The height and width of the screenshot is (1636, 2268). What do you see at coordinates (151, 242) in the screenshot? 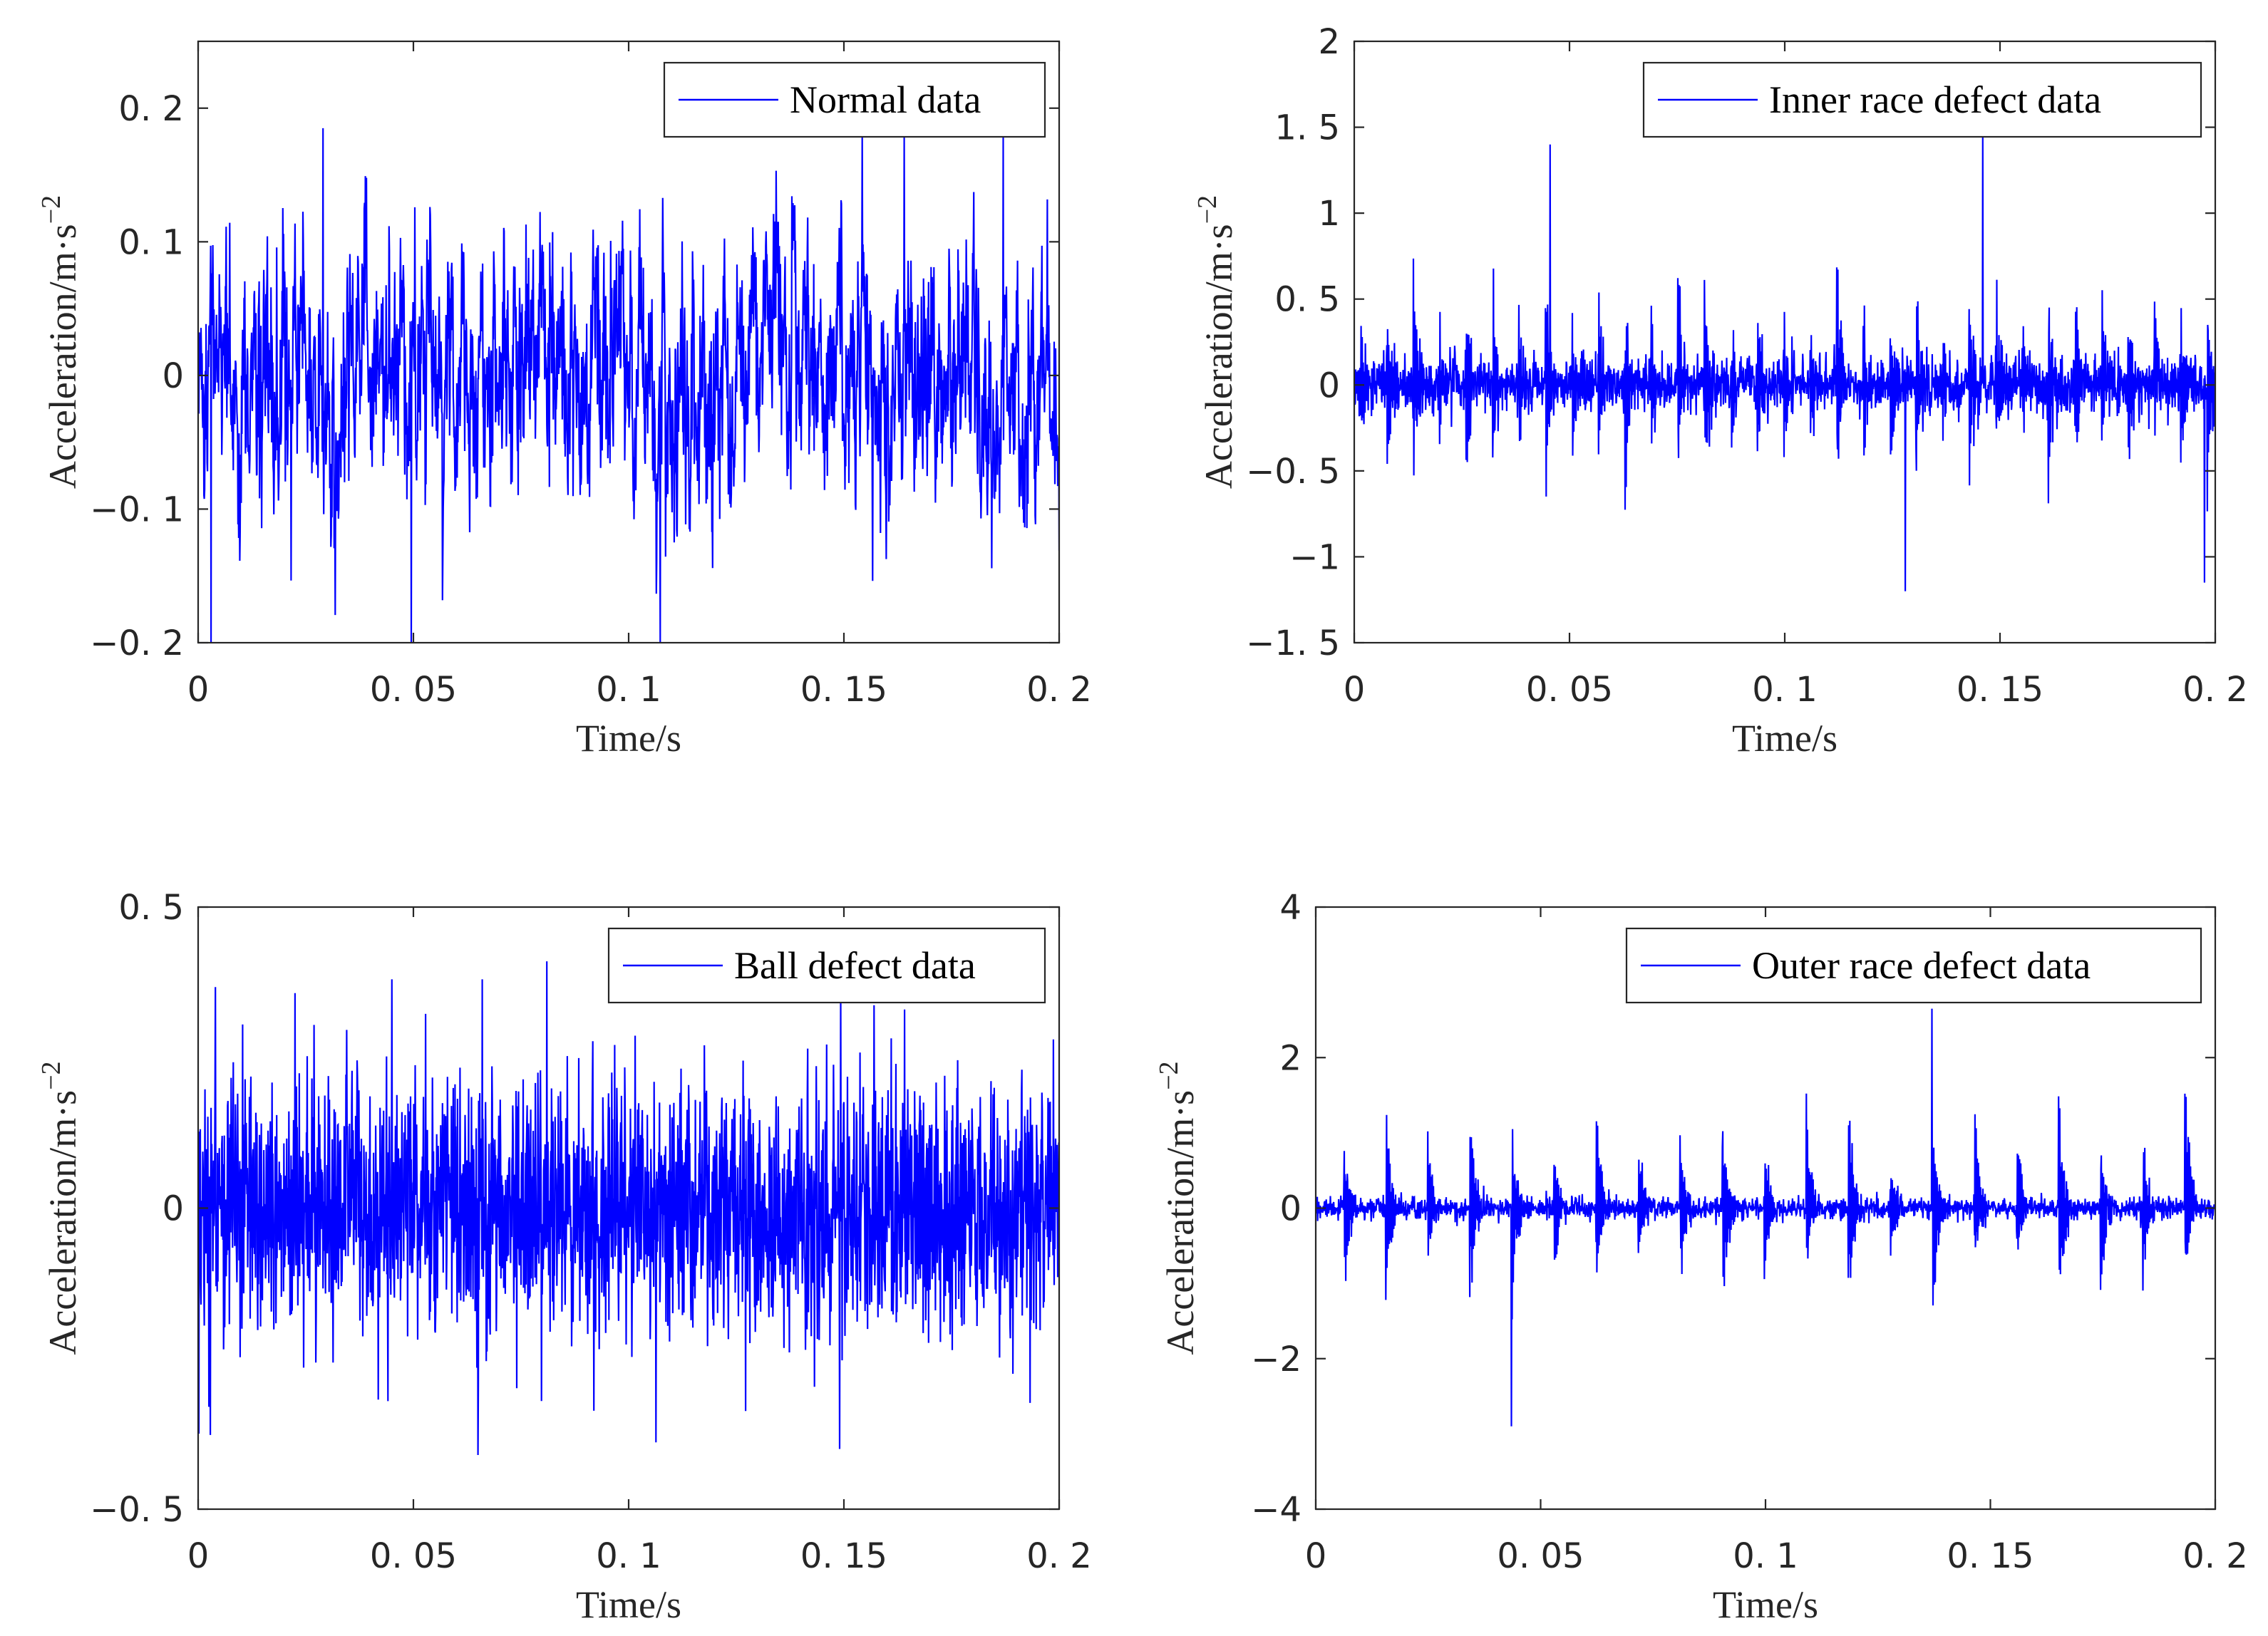
I see `y-tick-label: 0. 1` at bounding box center [151, 242].